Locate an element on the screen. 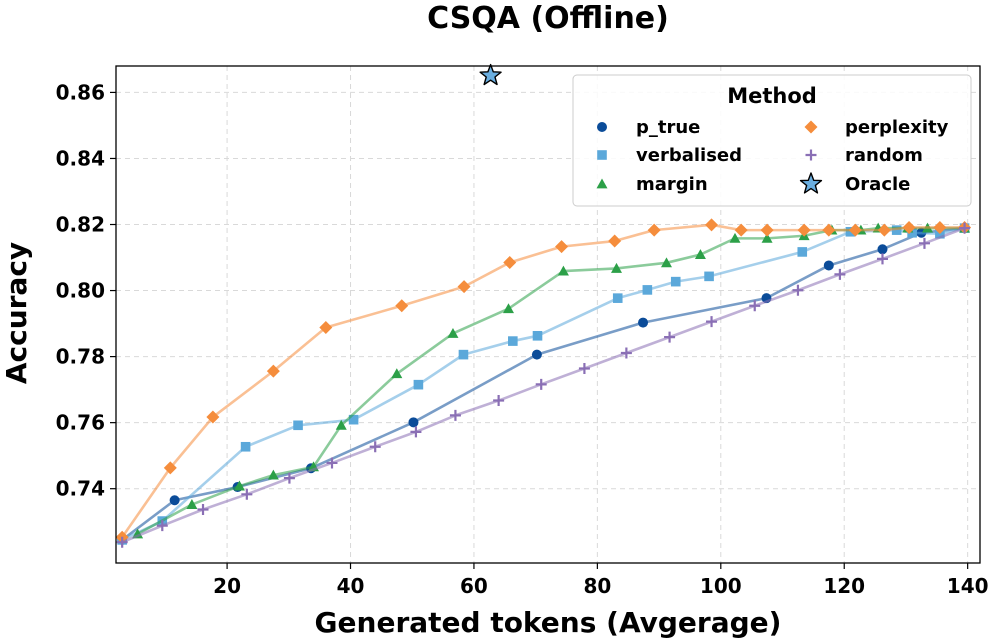  legend-label-margin: margin is located at coordinates (672, 184).